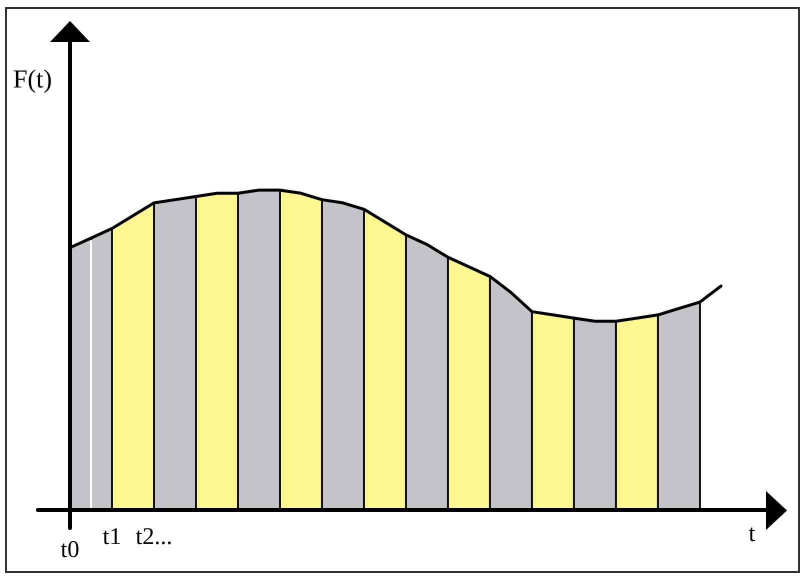  Describe the element at coordinates (32, 79) in the screenshot. I see `y-axis-title: F(t)` at that location.